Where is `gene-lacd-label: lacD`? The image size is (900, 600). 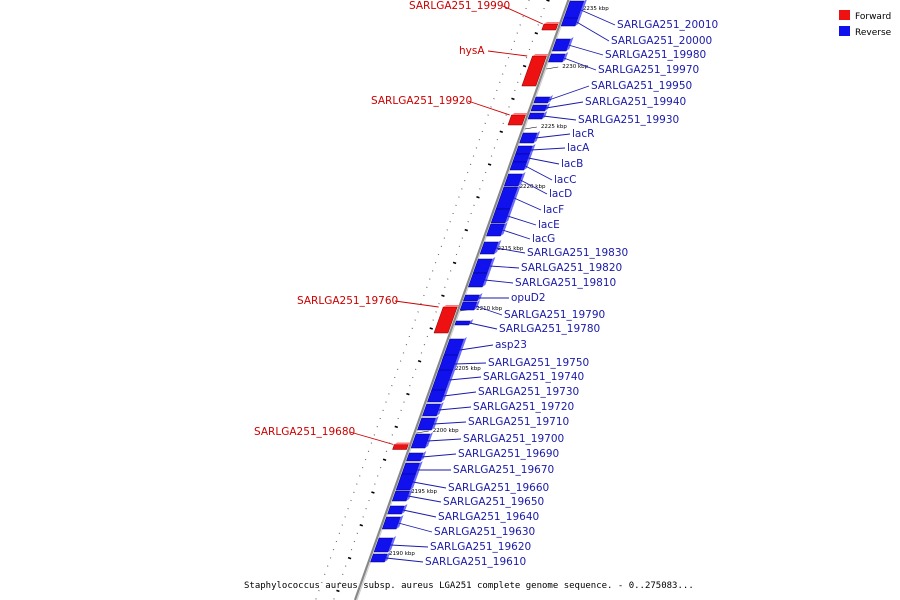 gene-lacd-label: lacD is located at coordinates (560, 194).